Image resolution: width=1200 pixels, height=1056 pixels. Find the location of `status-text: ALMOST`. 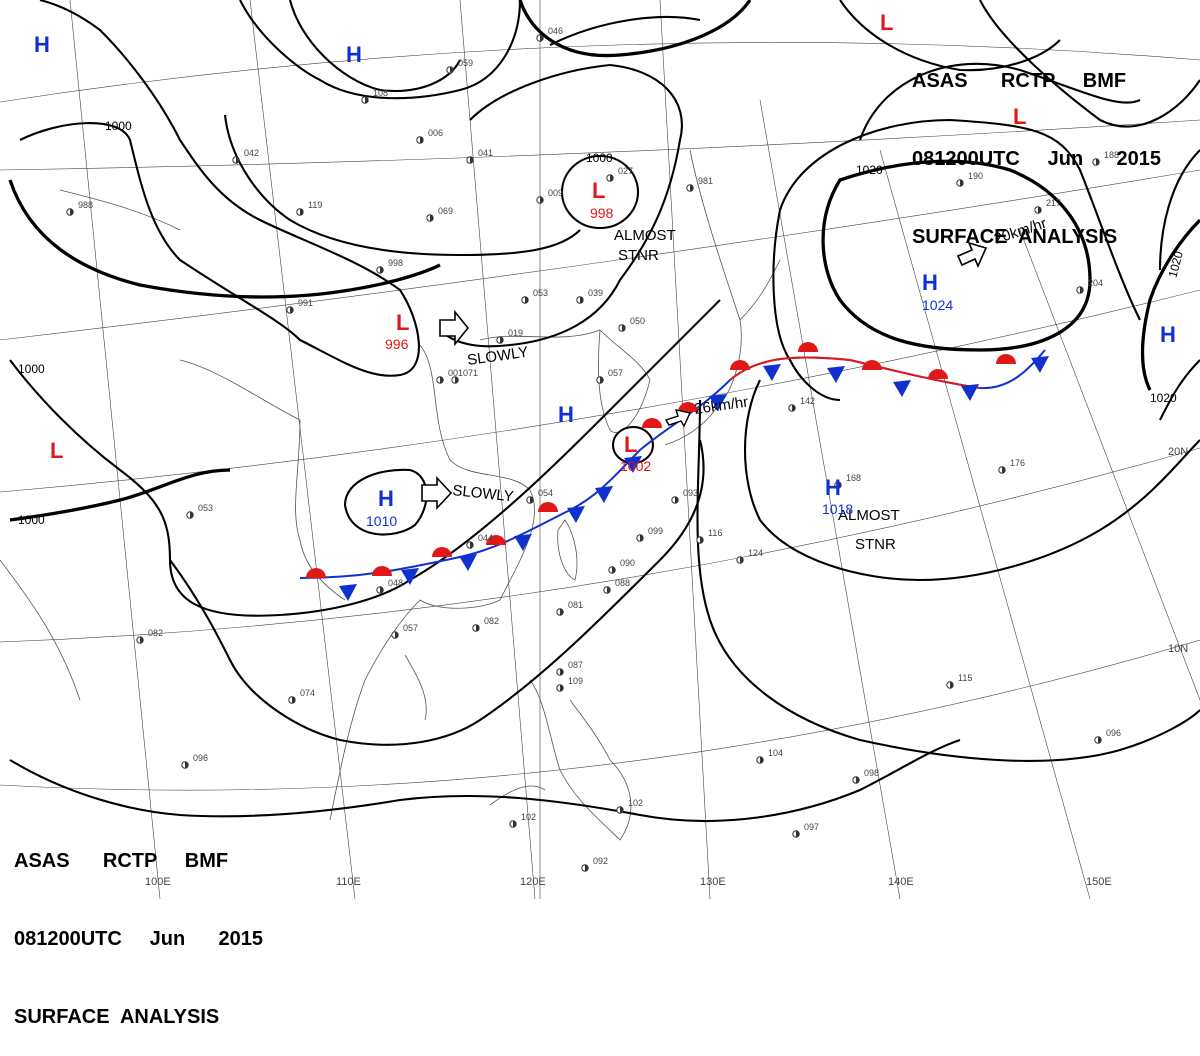

status-text: ALMOST is located at coordinates (869, 515).